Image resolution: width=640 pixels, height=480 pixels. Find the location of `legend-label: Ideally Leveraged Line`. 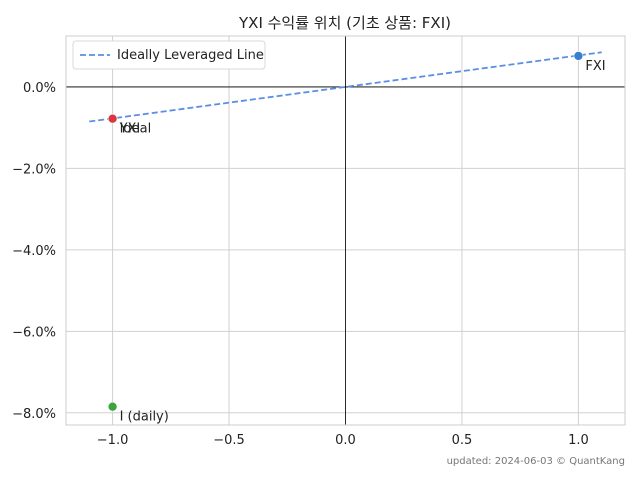

legend-label: Ideally Leveraged Line is located at coordinates (190, 55).